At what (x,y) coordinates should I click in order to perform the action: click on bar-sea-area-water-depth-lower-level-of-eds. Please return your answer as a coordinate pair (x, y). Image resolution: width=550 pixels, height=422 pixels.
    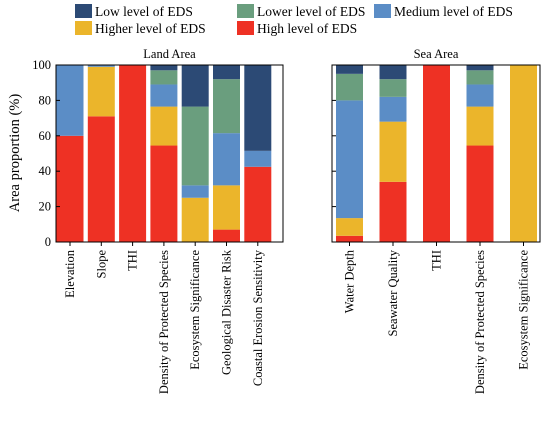
    Looking at the image, I should click on (349, 87).